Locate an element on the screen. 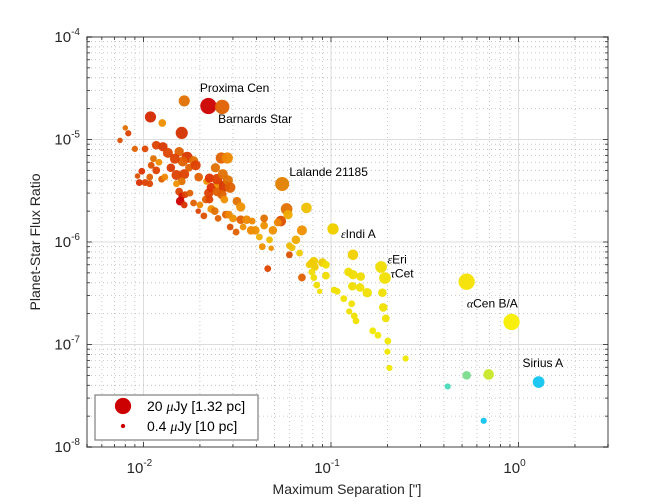  x-tick-labels: 10⁻² 10⁻¹ 10⁰ is located at coordinates (326, 467).